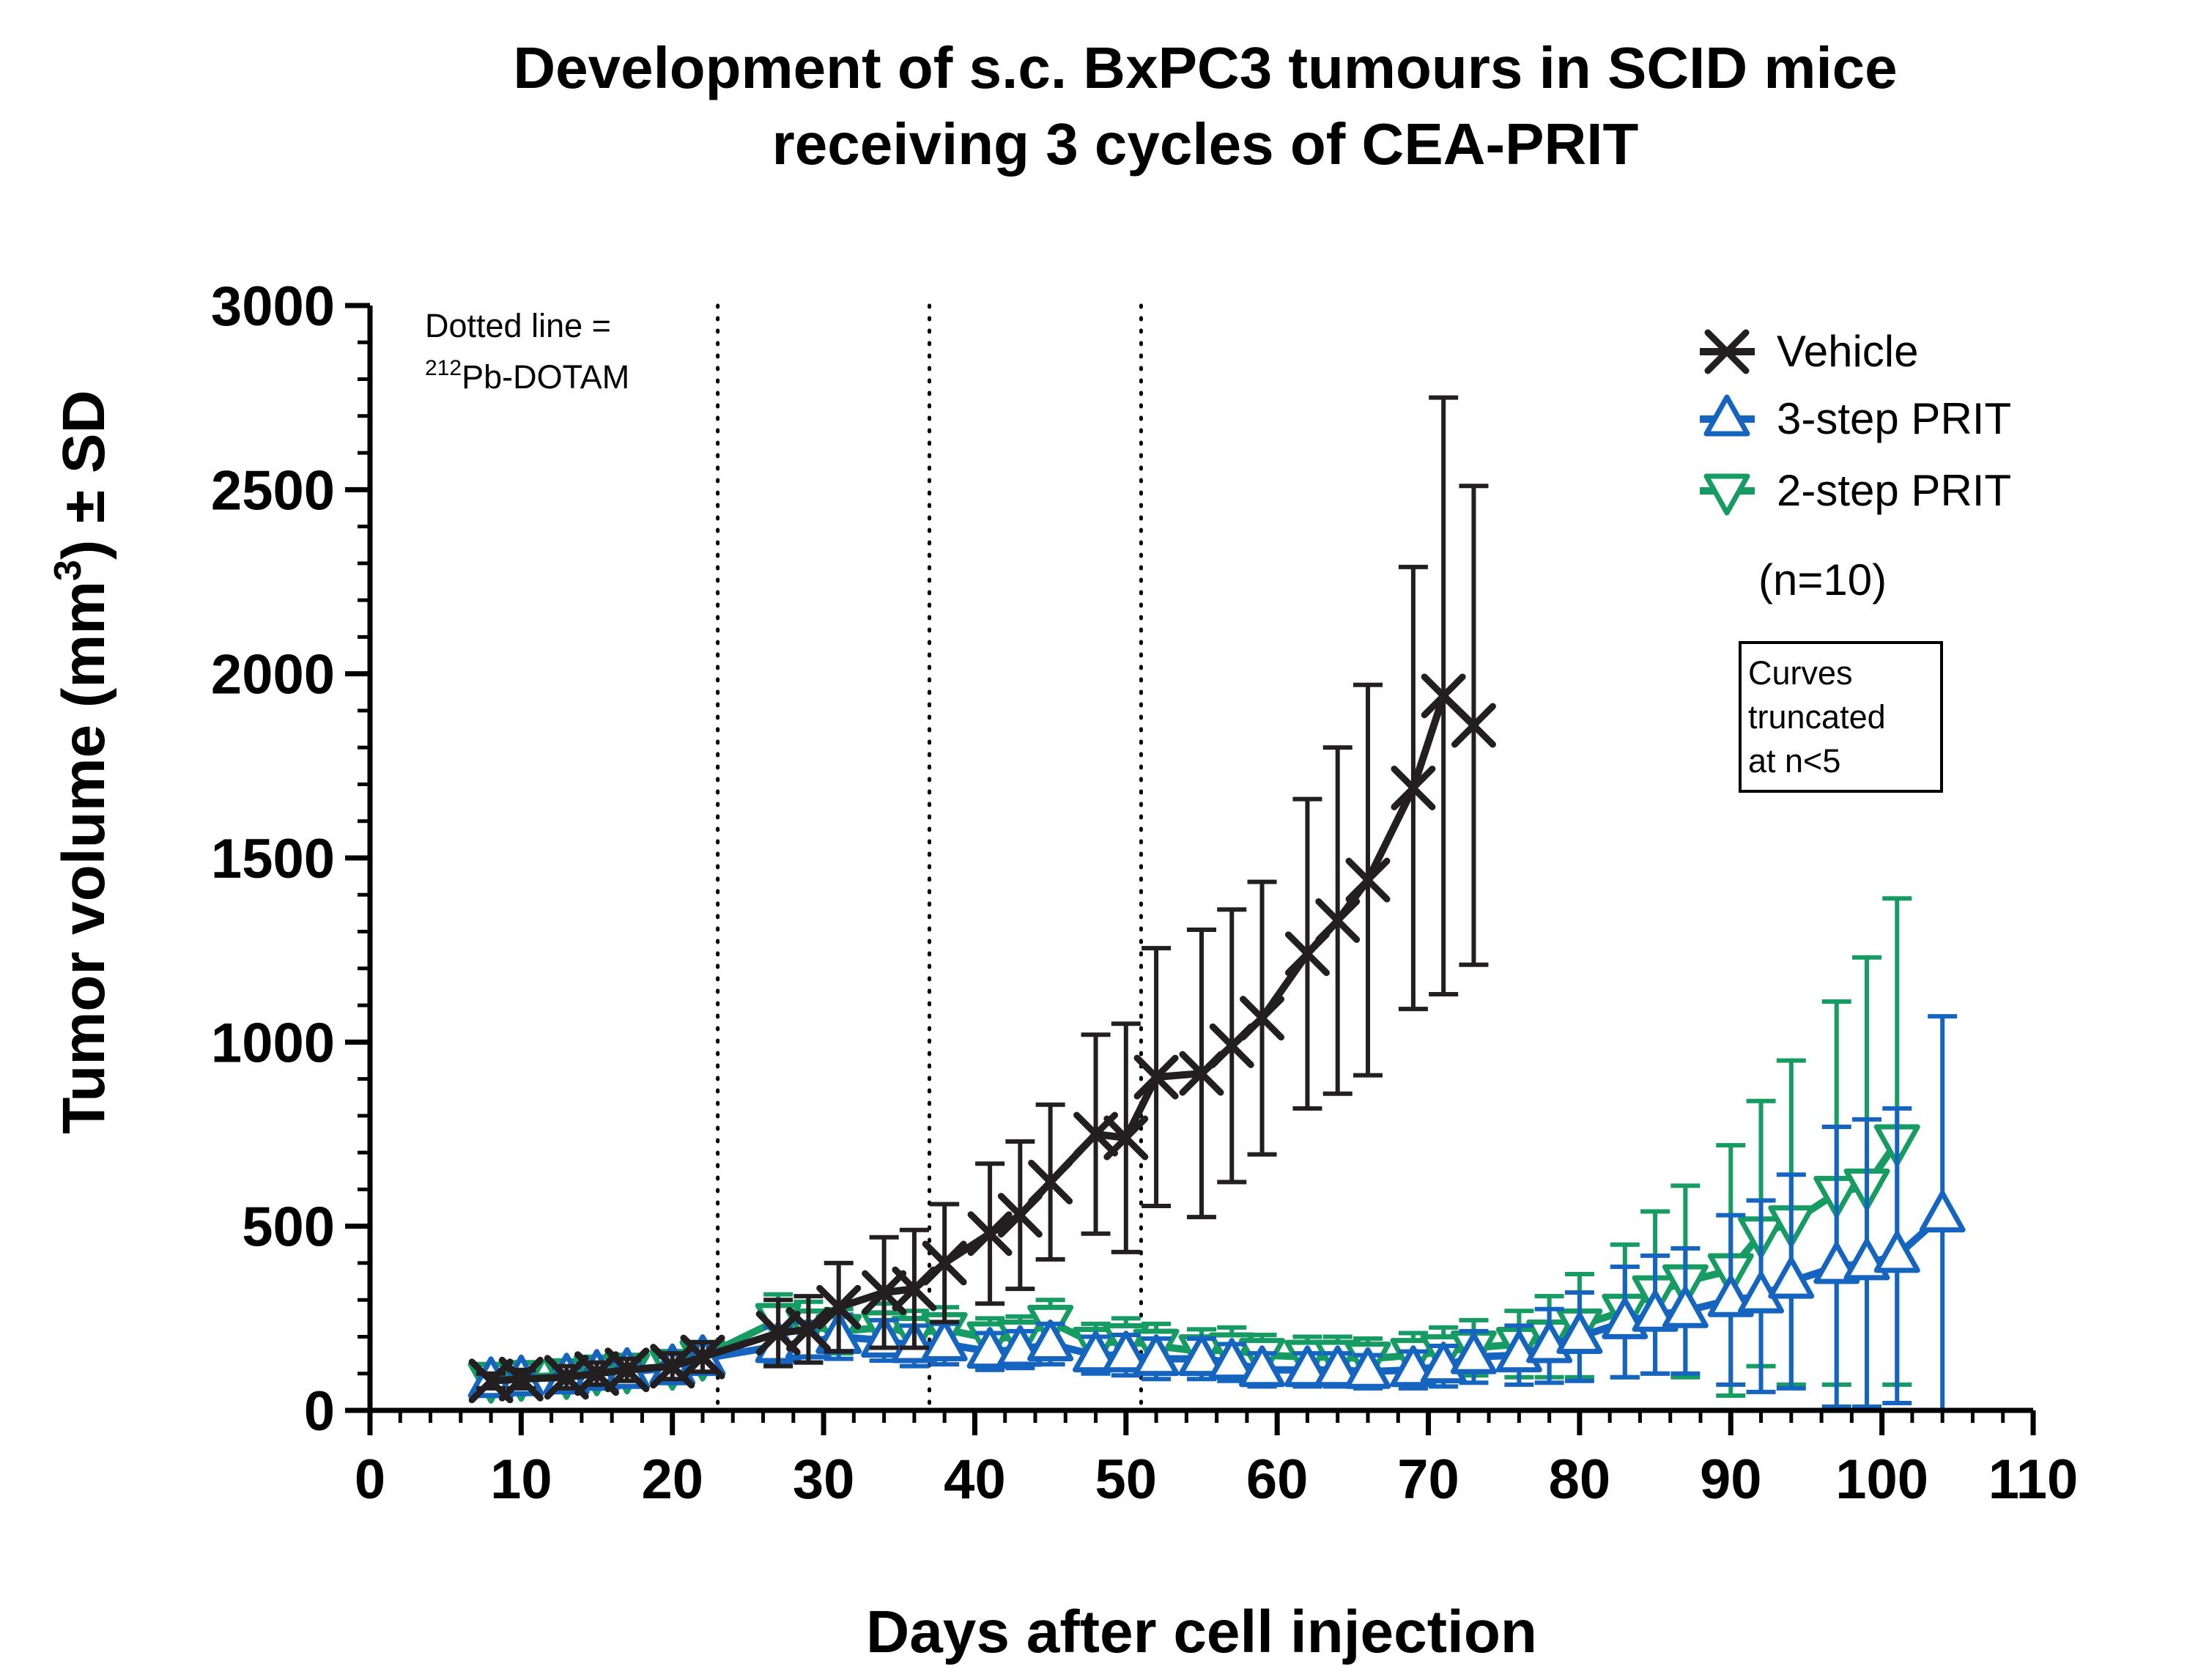  I want to click on truncation-note-box, so click(1841, 717).